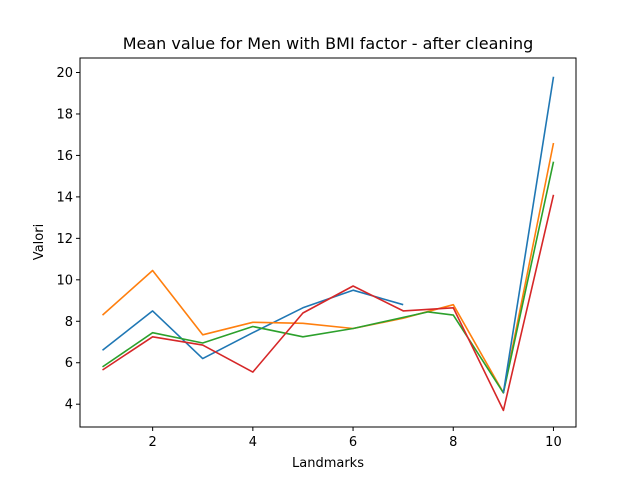 Image resolution: width=640 pixels, height=480 pixels. I want to click on y-tick-label: 20, so click(64, 73).